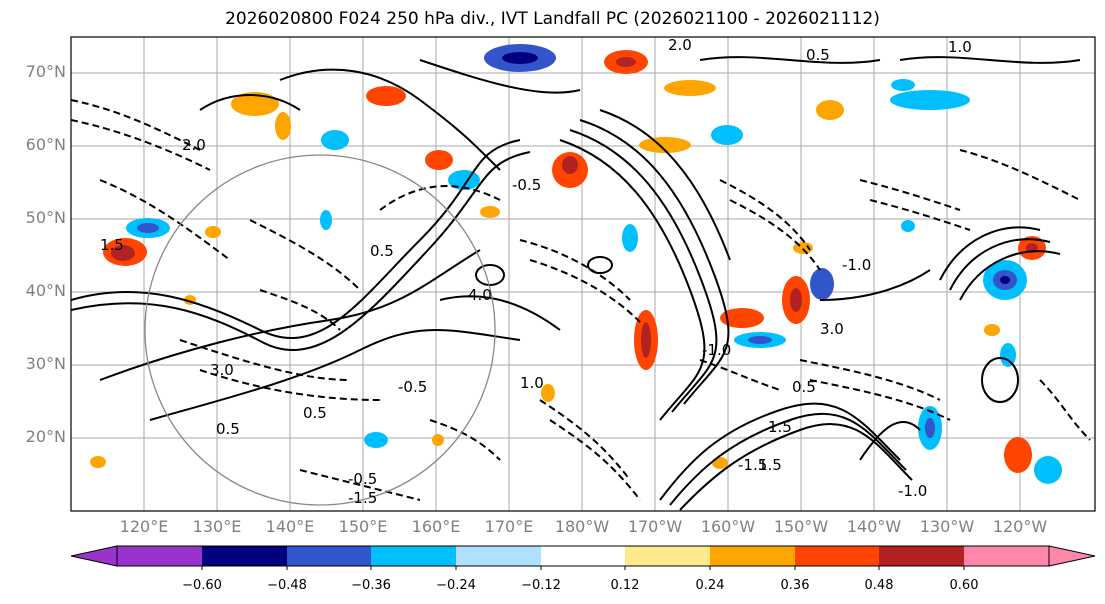 This screenshot has width=1105, height=604. What do you see at coordinates (582, 526) in the screenshot?
I see `lon-label: 180°W` at bounding box center [582, 526].